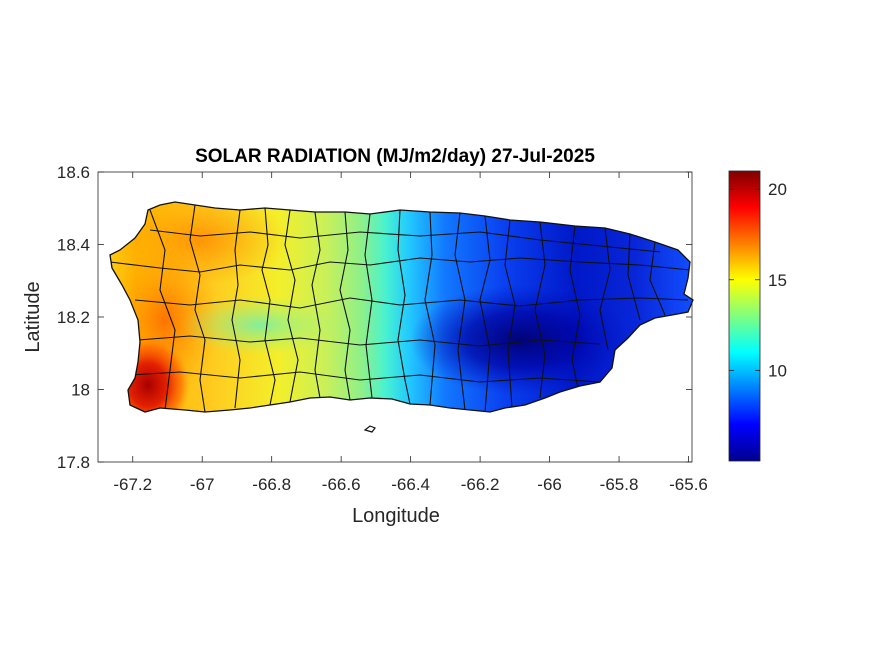  I want to click on colorbar-tick-label: 10, so click(777, 370).